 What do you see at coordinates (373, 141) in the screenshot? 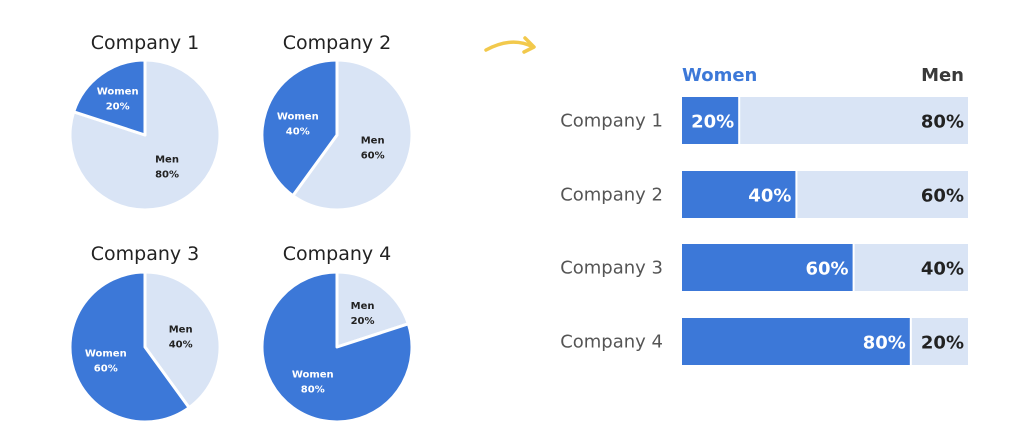
I see `pie-label-men-company-2: Men` at bounding box center [373, 141].